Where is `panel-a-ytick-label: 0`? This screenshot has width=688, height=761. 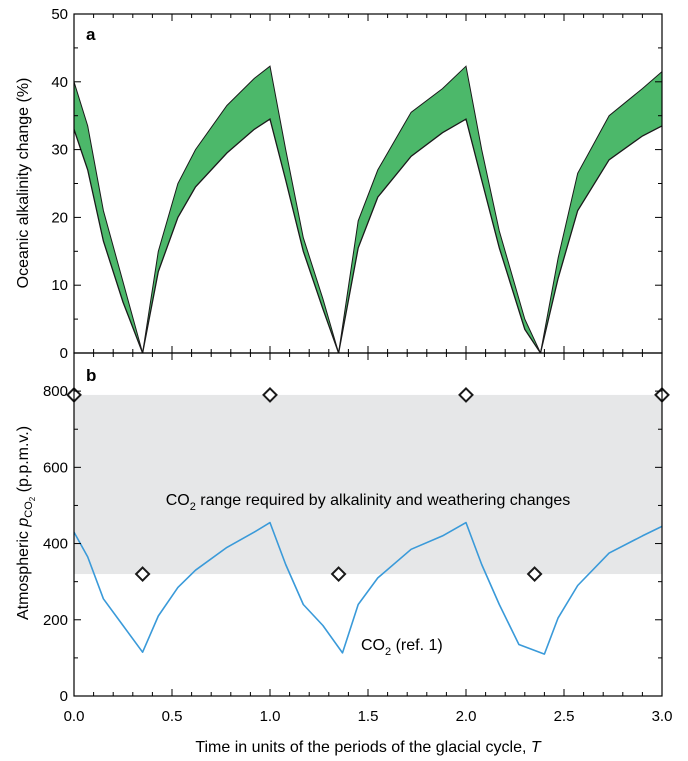
panel-a-ytick-label: 0 is located at coordinates (64, 353).